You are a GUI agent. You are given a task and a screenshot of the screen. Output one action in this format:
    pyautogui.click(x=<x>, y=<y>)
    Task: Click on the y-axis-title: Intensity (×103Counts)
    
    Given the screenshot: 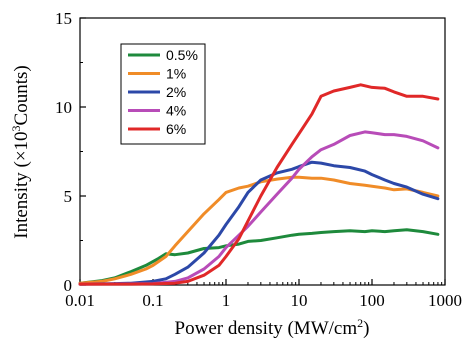 What is the action you would take?
    pyautogui.click(x=20, y=151)
    